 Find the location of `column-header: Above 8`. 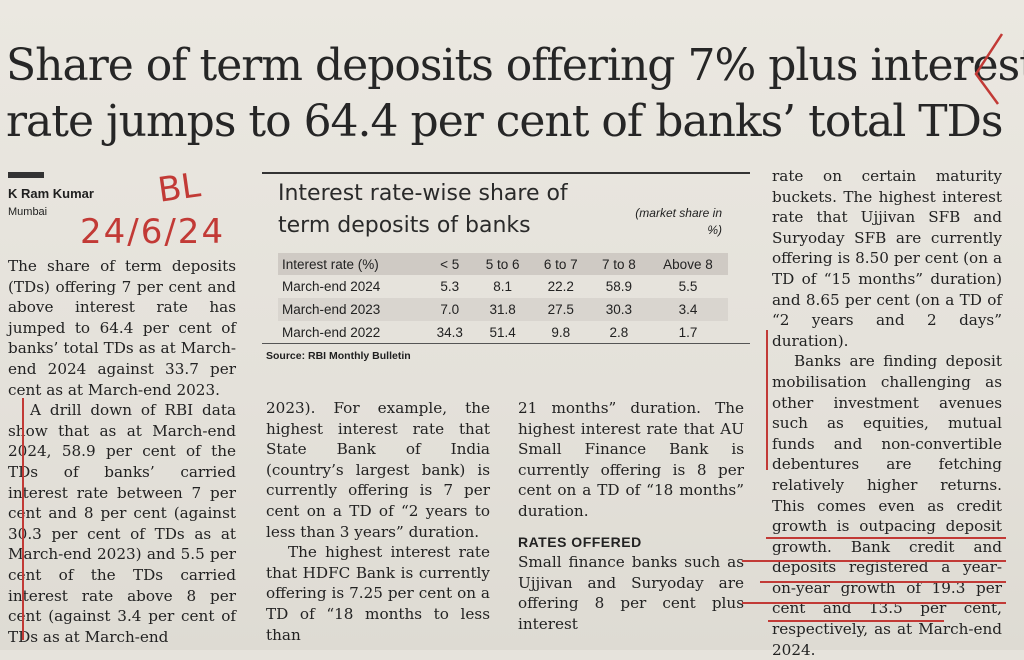

column-header: Above 8 is located at coordinates (687, 264).